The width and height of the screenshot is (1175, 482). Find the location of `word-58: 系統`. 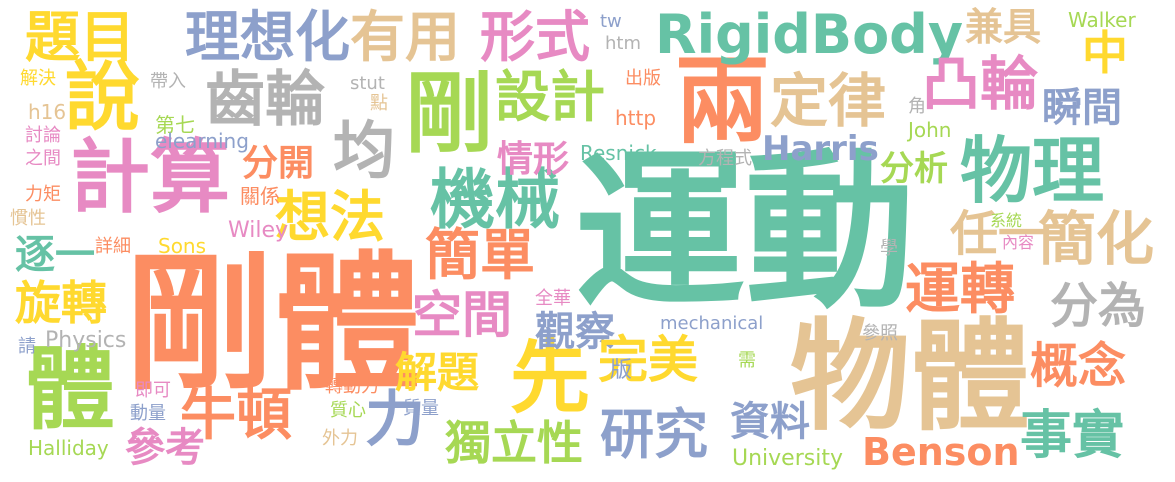

word-58: 系統 is located at coordinates (1006, 220).